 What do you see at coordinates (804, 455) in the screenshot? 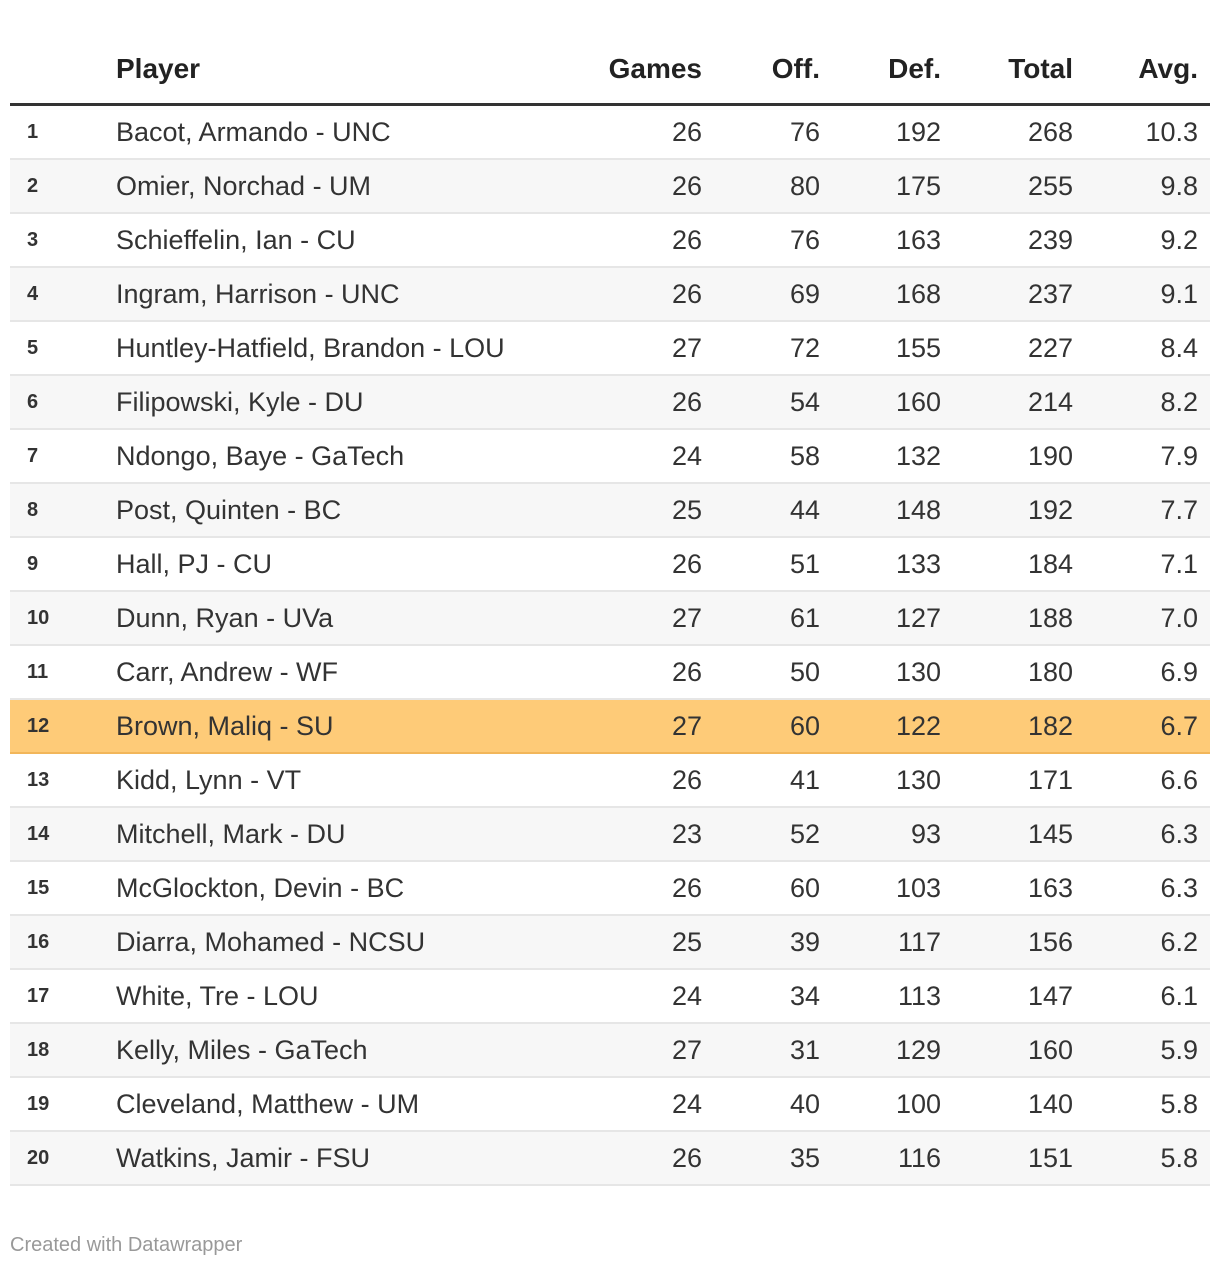
I see `off-cell: 58` at bounding box center [804, 455].